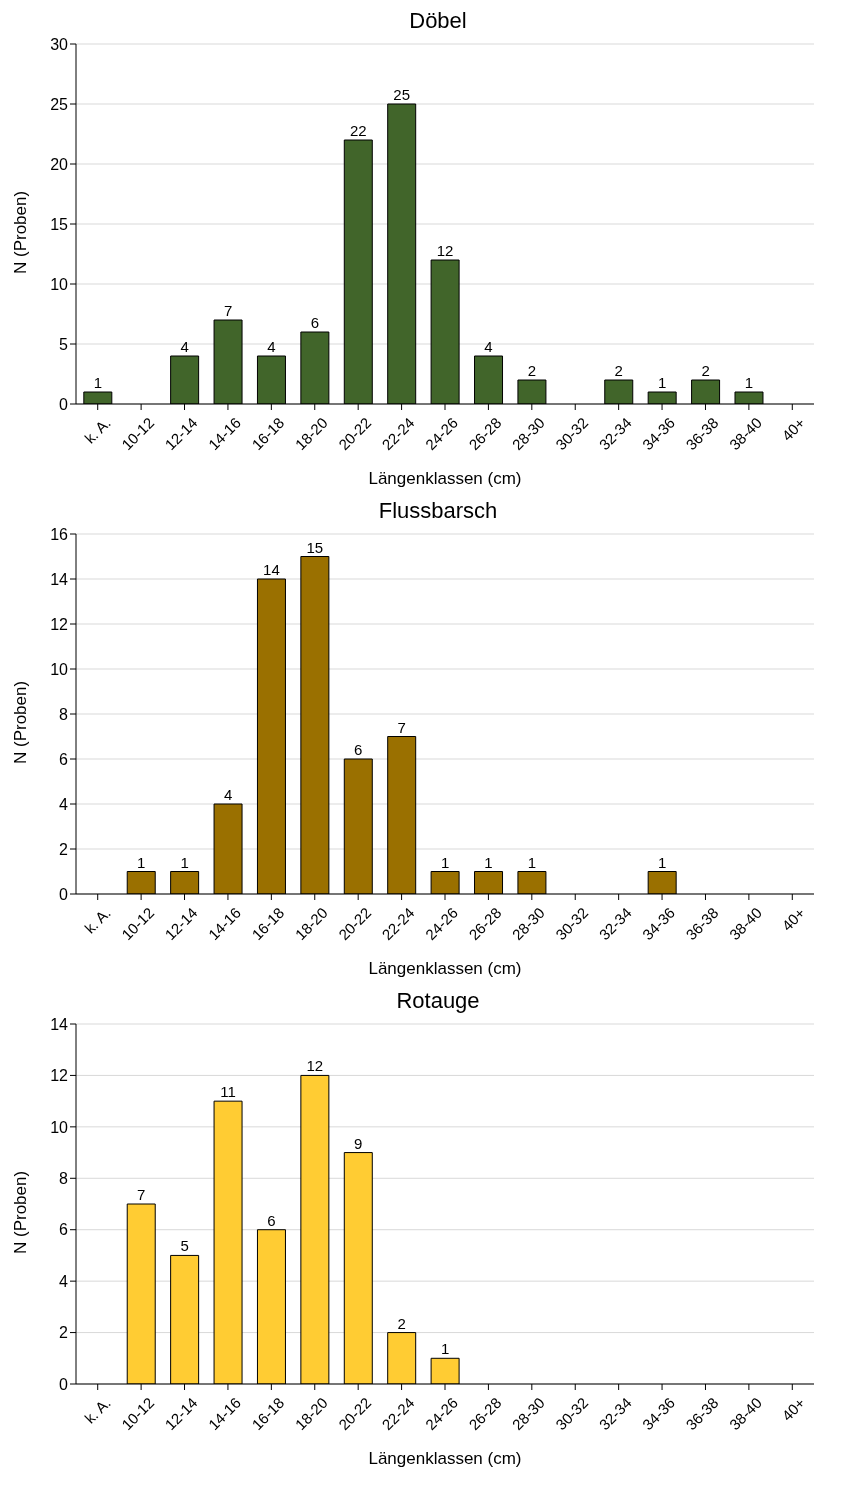  Describe the element at coordinates (315, 547) in the screenshot. I see `data-label: 15` at that location.